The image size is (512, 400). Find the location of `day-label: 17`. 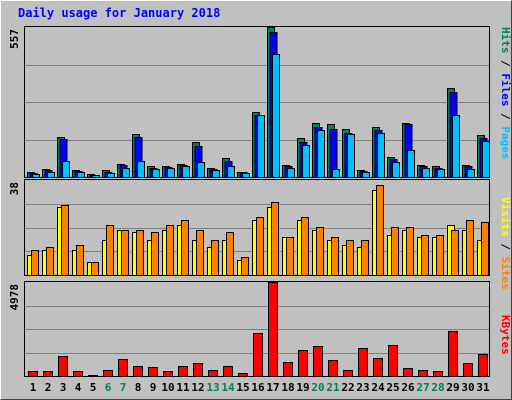

day-label: 17 is located at coordinates (272, 387).